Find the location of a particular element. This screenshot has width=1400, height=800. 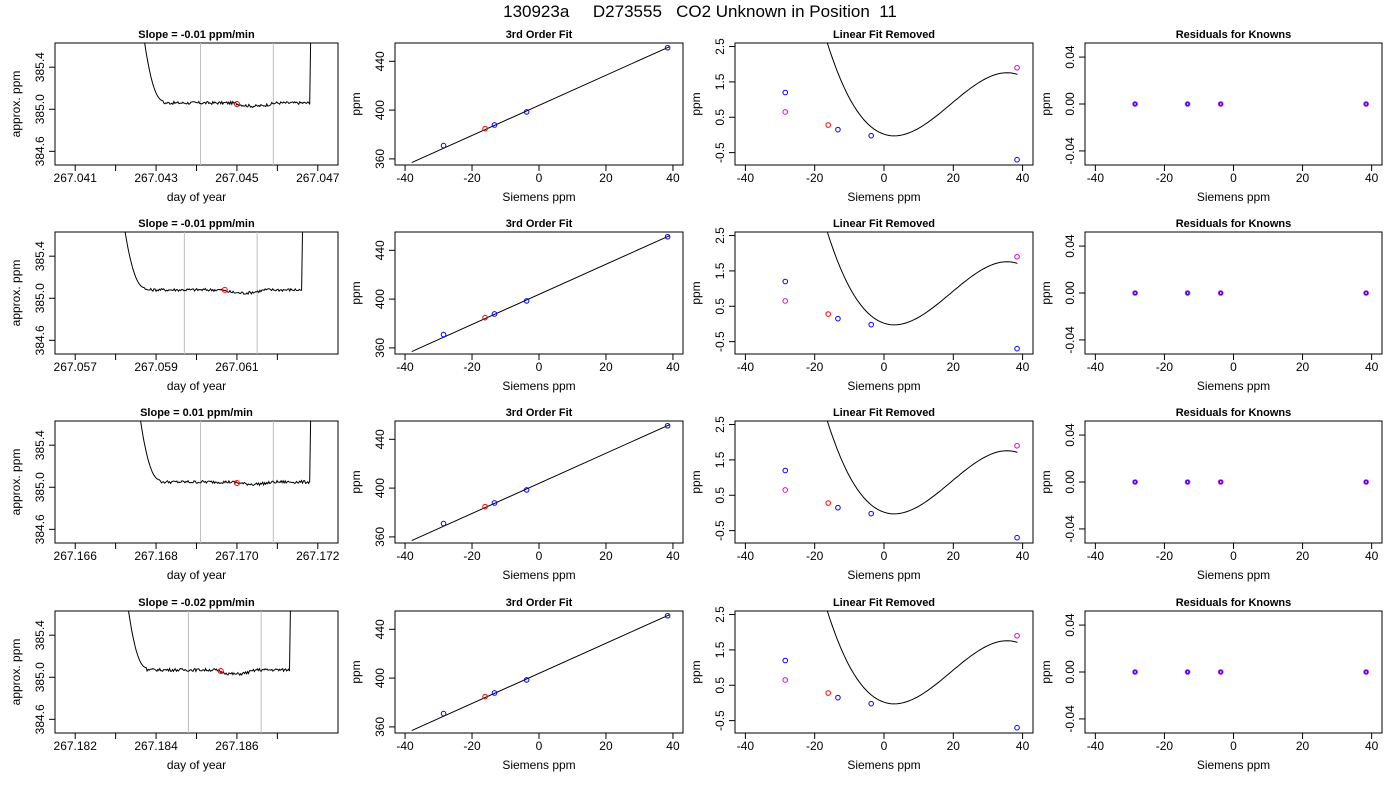

panel-r0-c0 is located at coordinates (194, 106).